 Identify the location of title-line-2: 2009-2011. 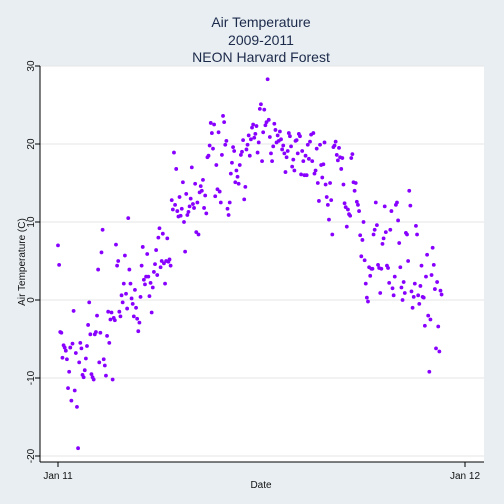
(261, 40).